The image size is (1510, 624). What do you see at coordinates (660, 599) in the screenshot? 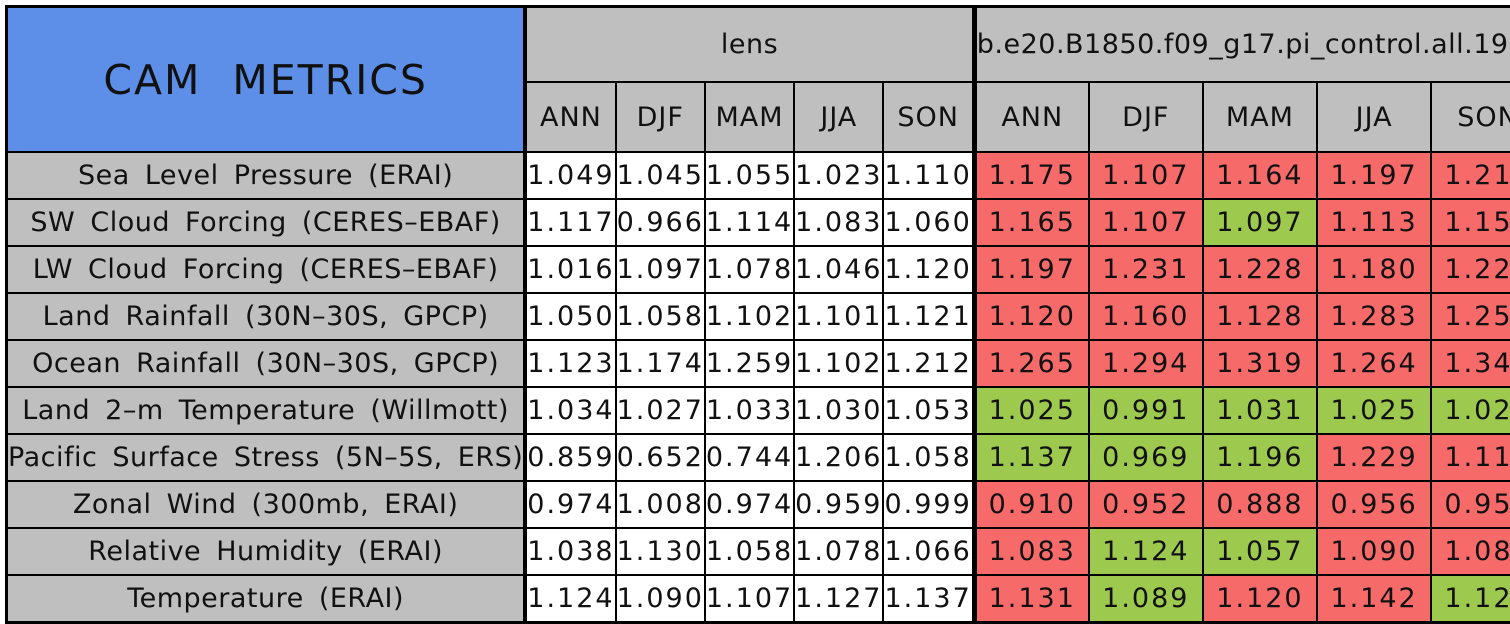
I see `lens-value-cell: 1.090` at bounding box center [660, 599].